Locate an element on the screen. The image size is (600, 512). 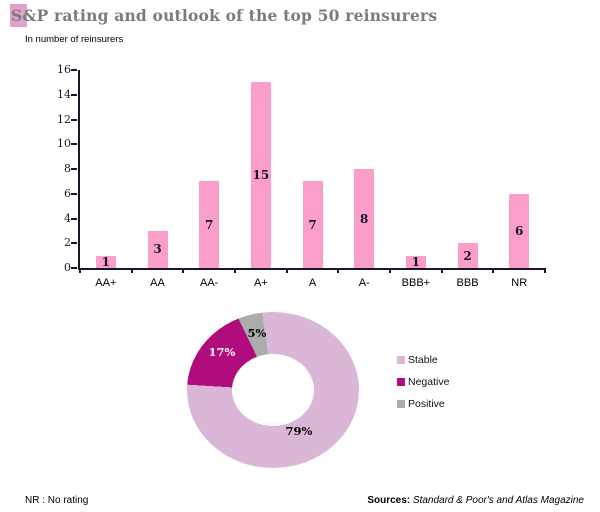
y-axis-label: 8 is located at coordinates (67, 168).